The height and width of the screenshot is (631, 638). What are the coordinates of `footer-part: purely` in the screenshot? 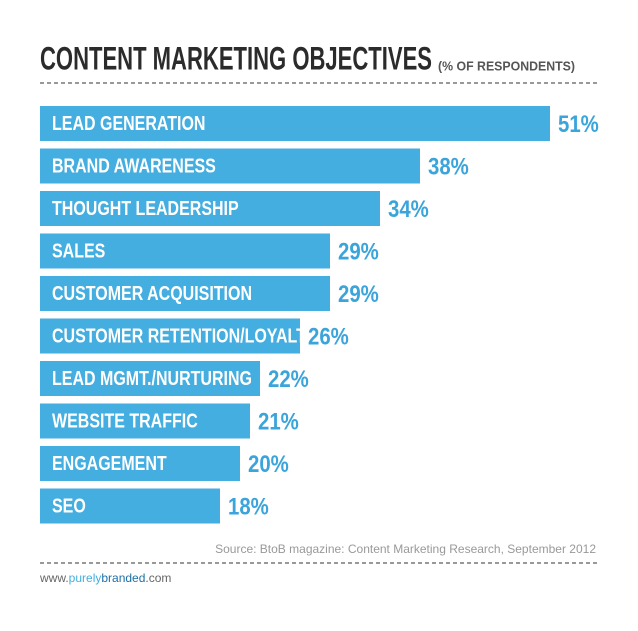 It's located at (85, 578).